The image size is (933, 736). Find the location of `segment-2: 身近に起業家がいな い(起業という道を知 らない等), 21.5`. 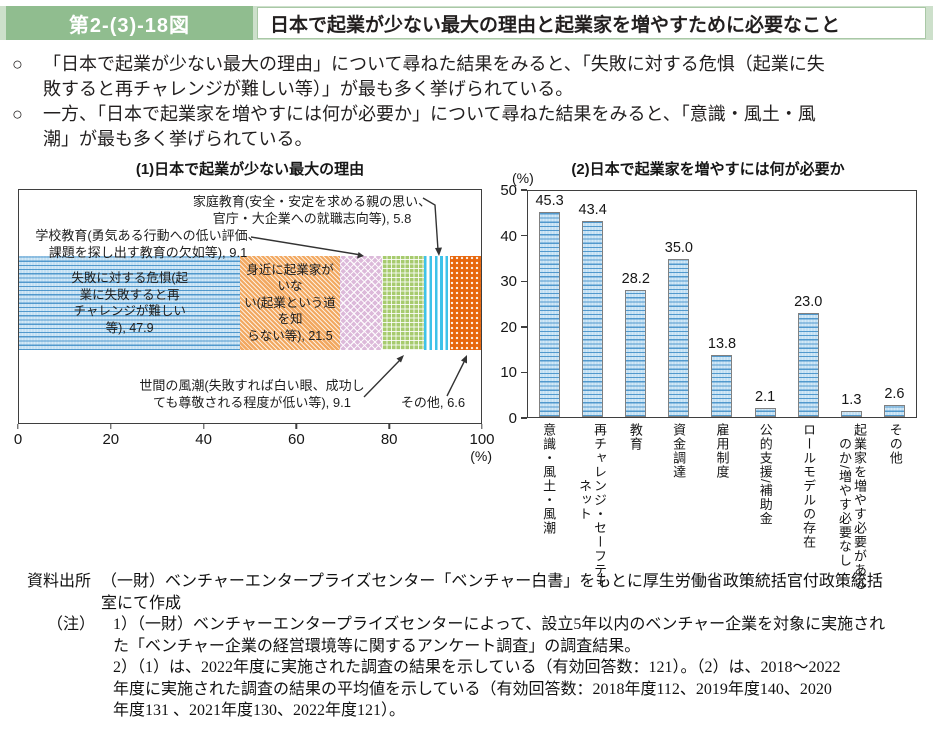

segment-2: 身近に起業家がいな い(起業という道を知 らない等), 21.5 is located at coordinates (290, 303).